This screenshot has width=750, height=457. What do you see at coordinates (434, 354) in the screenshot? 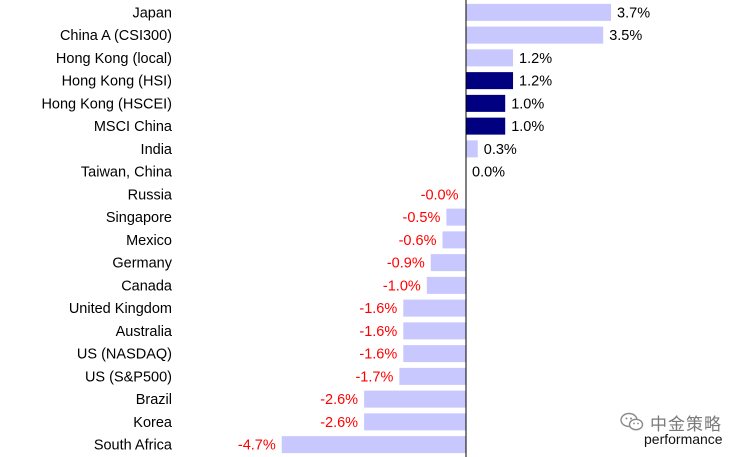
I see `bar-us-nasdaq` at bounding box center [434, 354].